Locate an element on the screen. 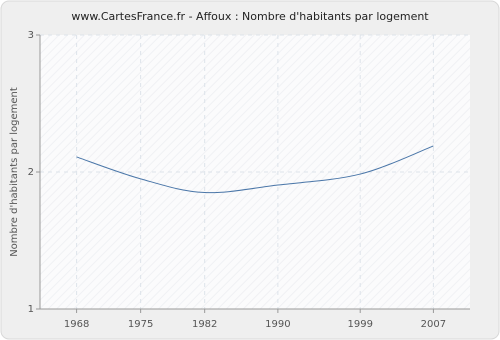 The width and height of the screenshot is (500, 340). y-tick-label: 3 is located at coordinates (31, 35).